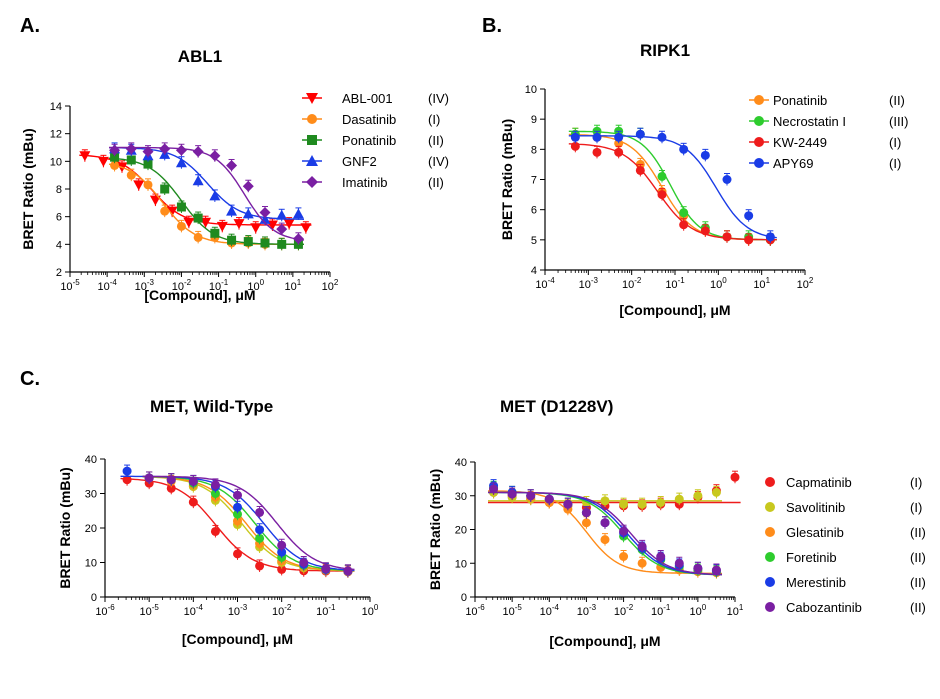 The image size is (940, 699). I want to click on x-tick-label: 10², so click(805, 283).